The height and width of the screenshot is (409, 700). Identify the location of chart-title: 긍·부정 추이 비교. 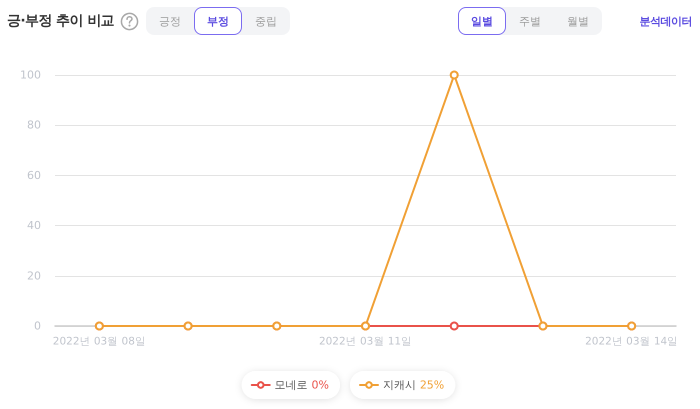
(60, 21).